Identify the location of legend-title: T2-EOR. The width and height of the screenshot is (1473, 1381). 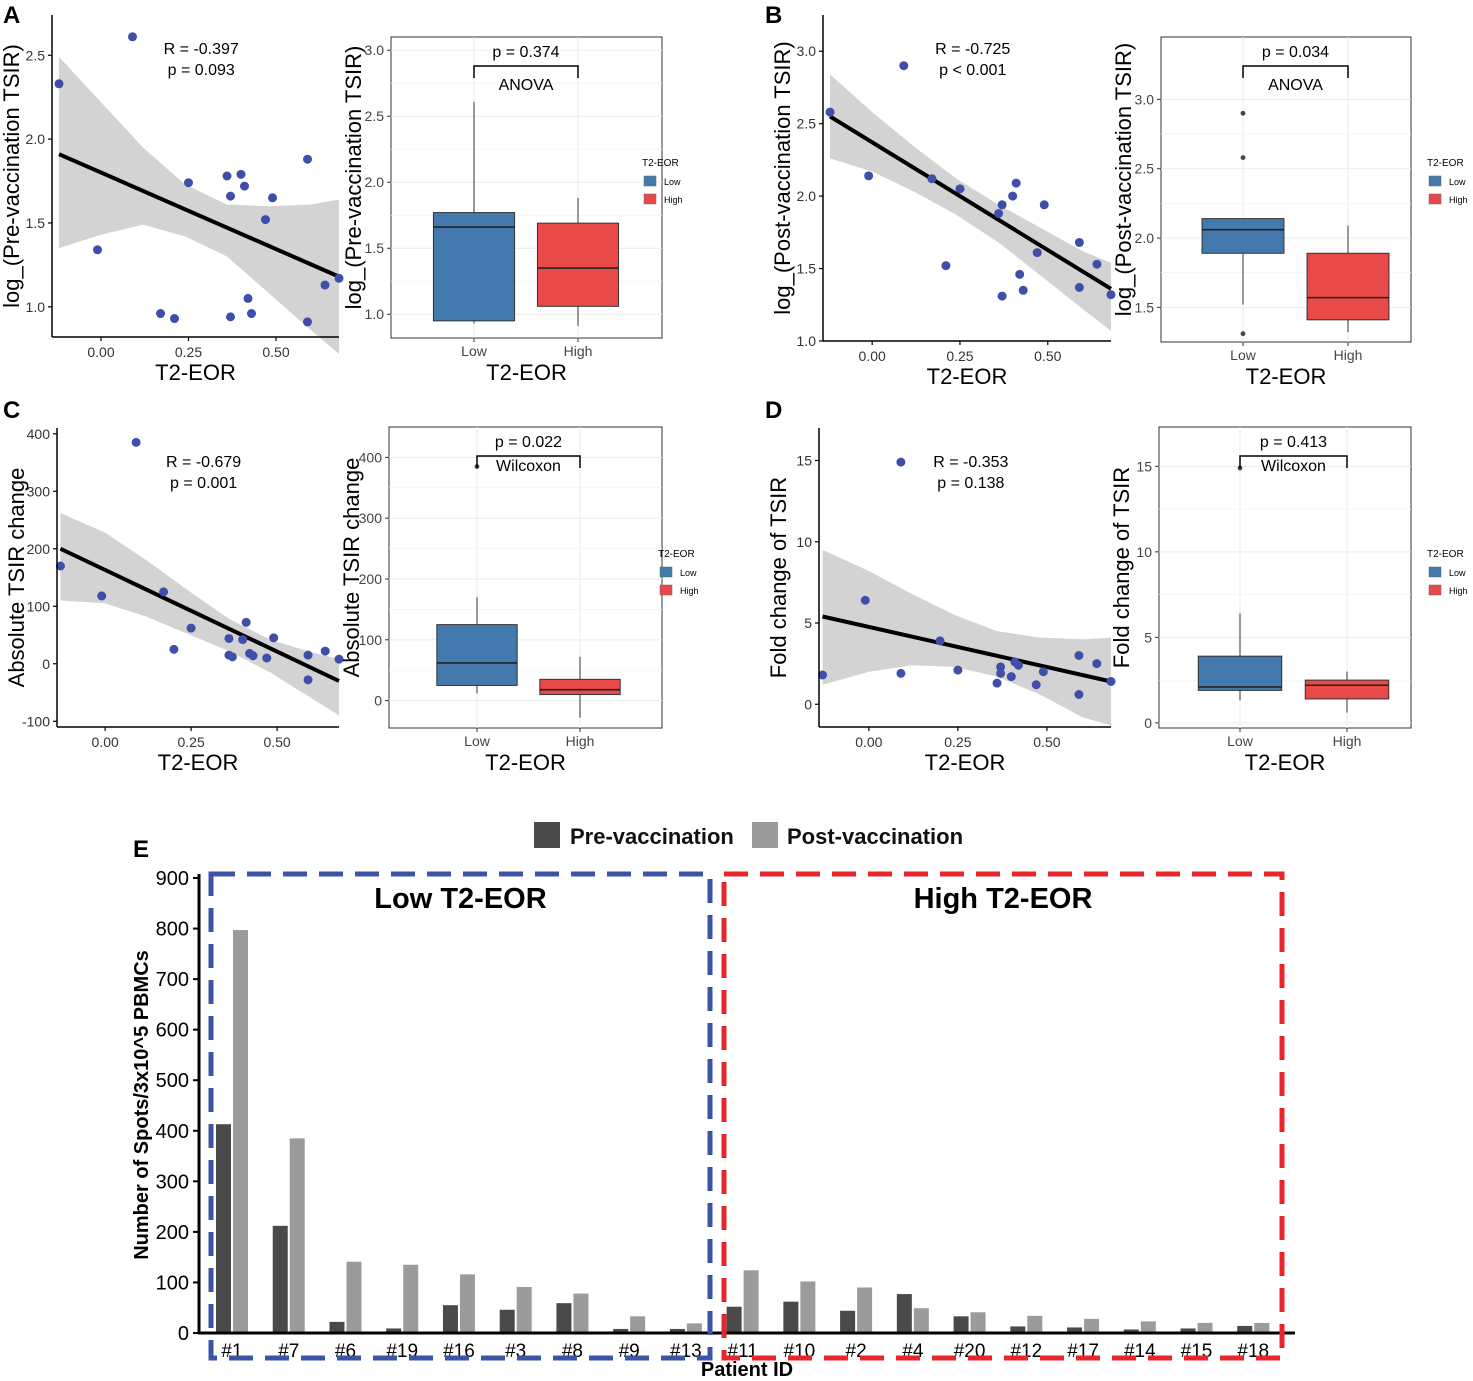
(1445, 554).